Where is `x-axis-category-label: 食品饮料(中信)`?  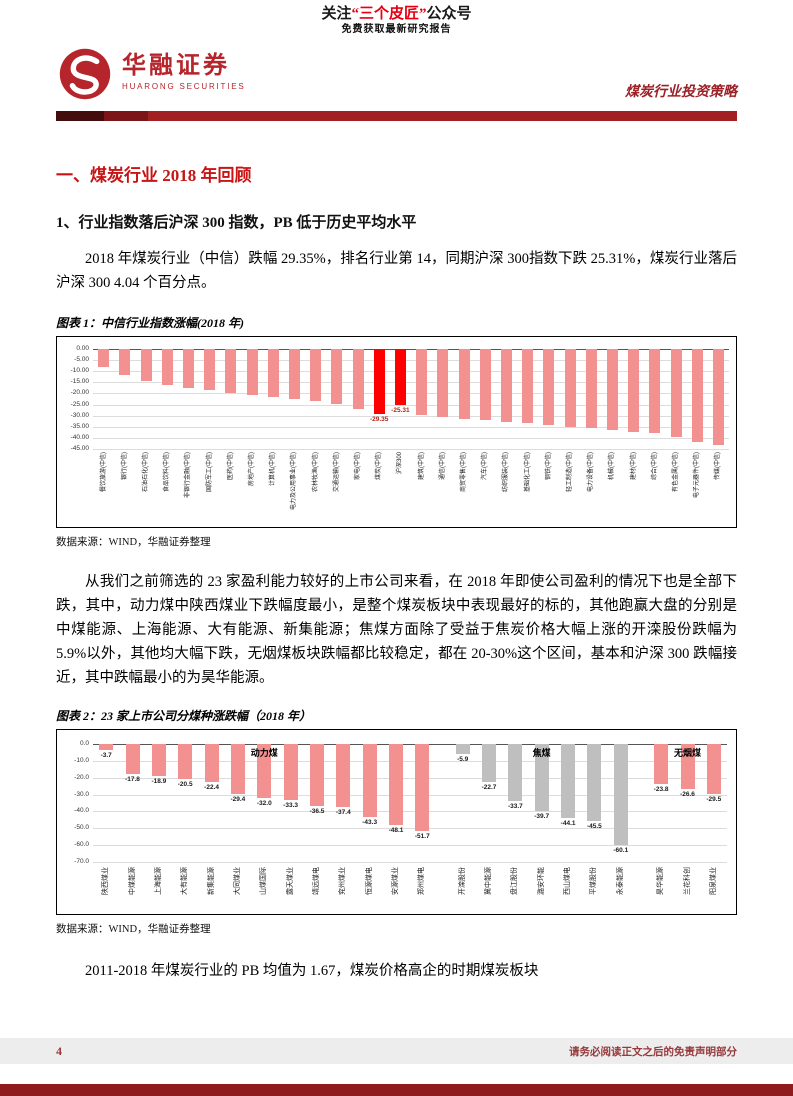
x-axis-category-label: 食品饮料(中信) is located at coordinates (167, 472).